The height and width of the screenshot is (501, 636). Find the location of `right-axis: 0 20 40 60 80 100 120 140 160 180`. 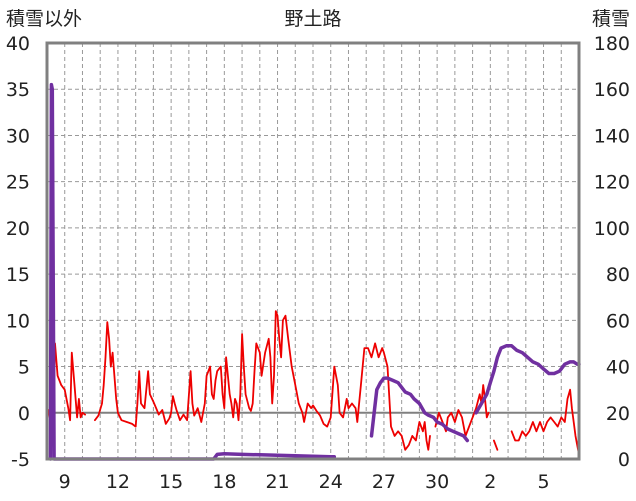

right-axis: 0 20 40 60 80 100 120 140 160 180 is located at coordinates (612, 252).